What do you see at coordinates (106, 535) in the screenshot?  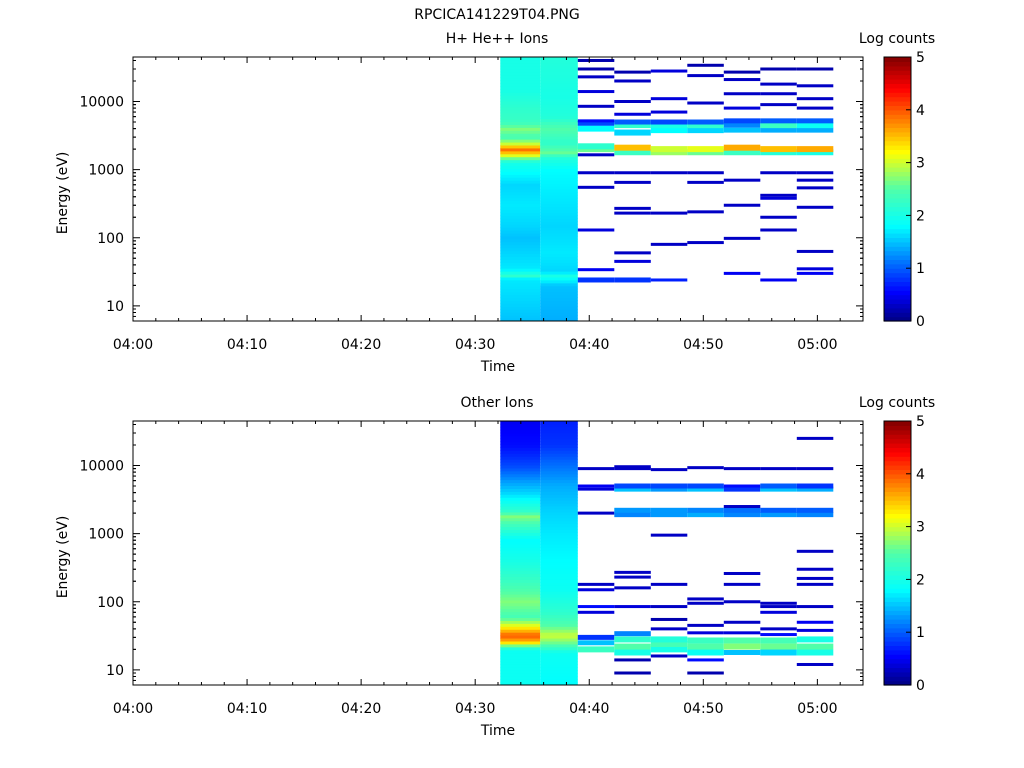 I see `y-tick-label: 1000` at bounding box center [106, 535].